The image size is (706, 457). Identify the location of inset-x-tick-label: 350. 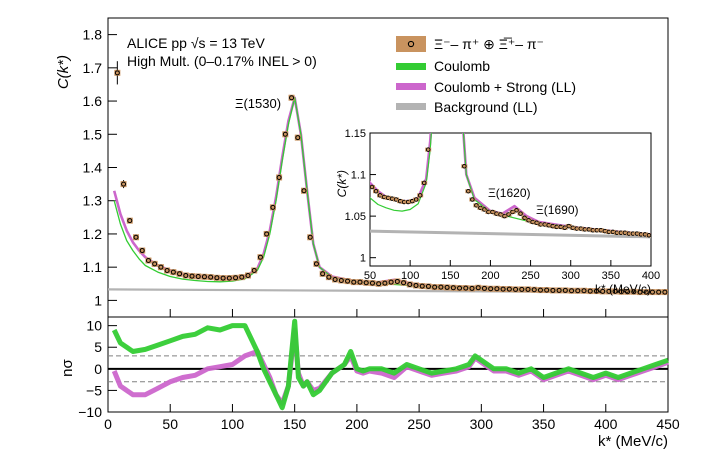
(611, 276).